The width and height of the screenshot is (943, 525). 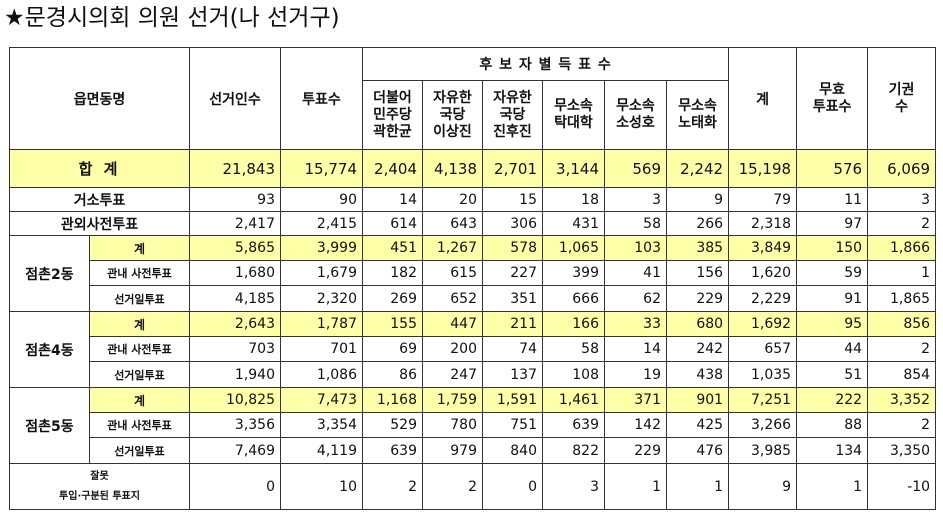 I want to click on table-cell: 222, so click(x=832, y=400).